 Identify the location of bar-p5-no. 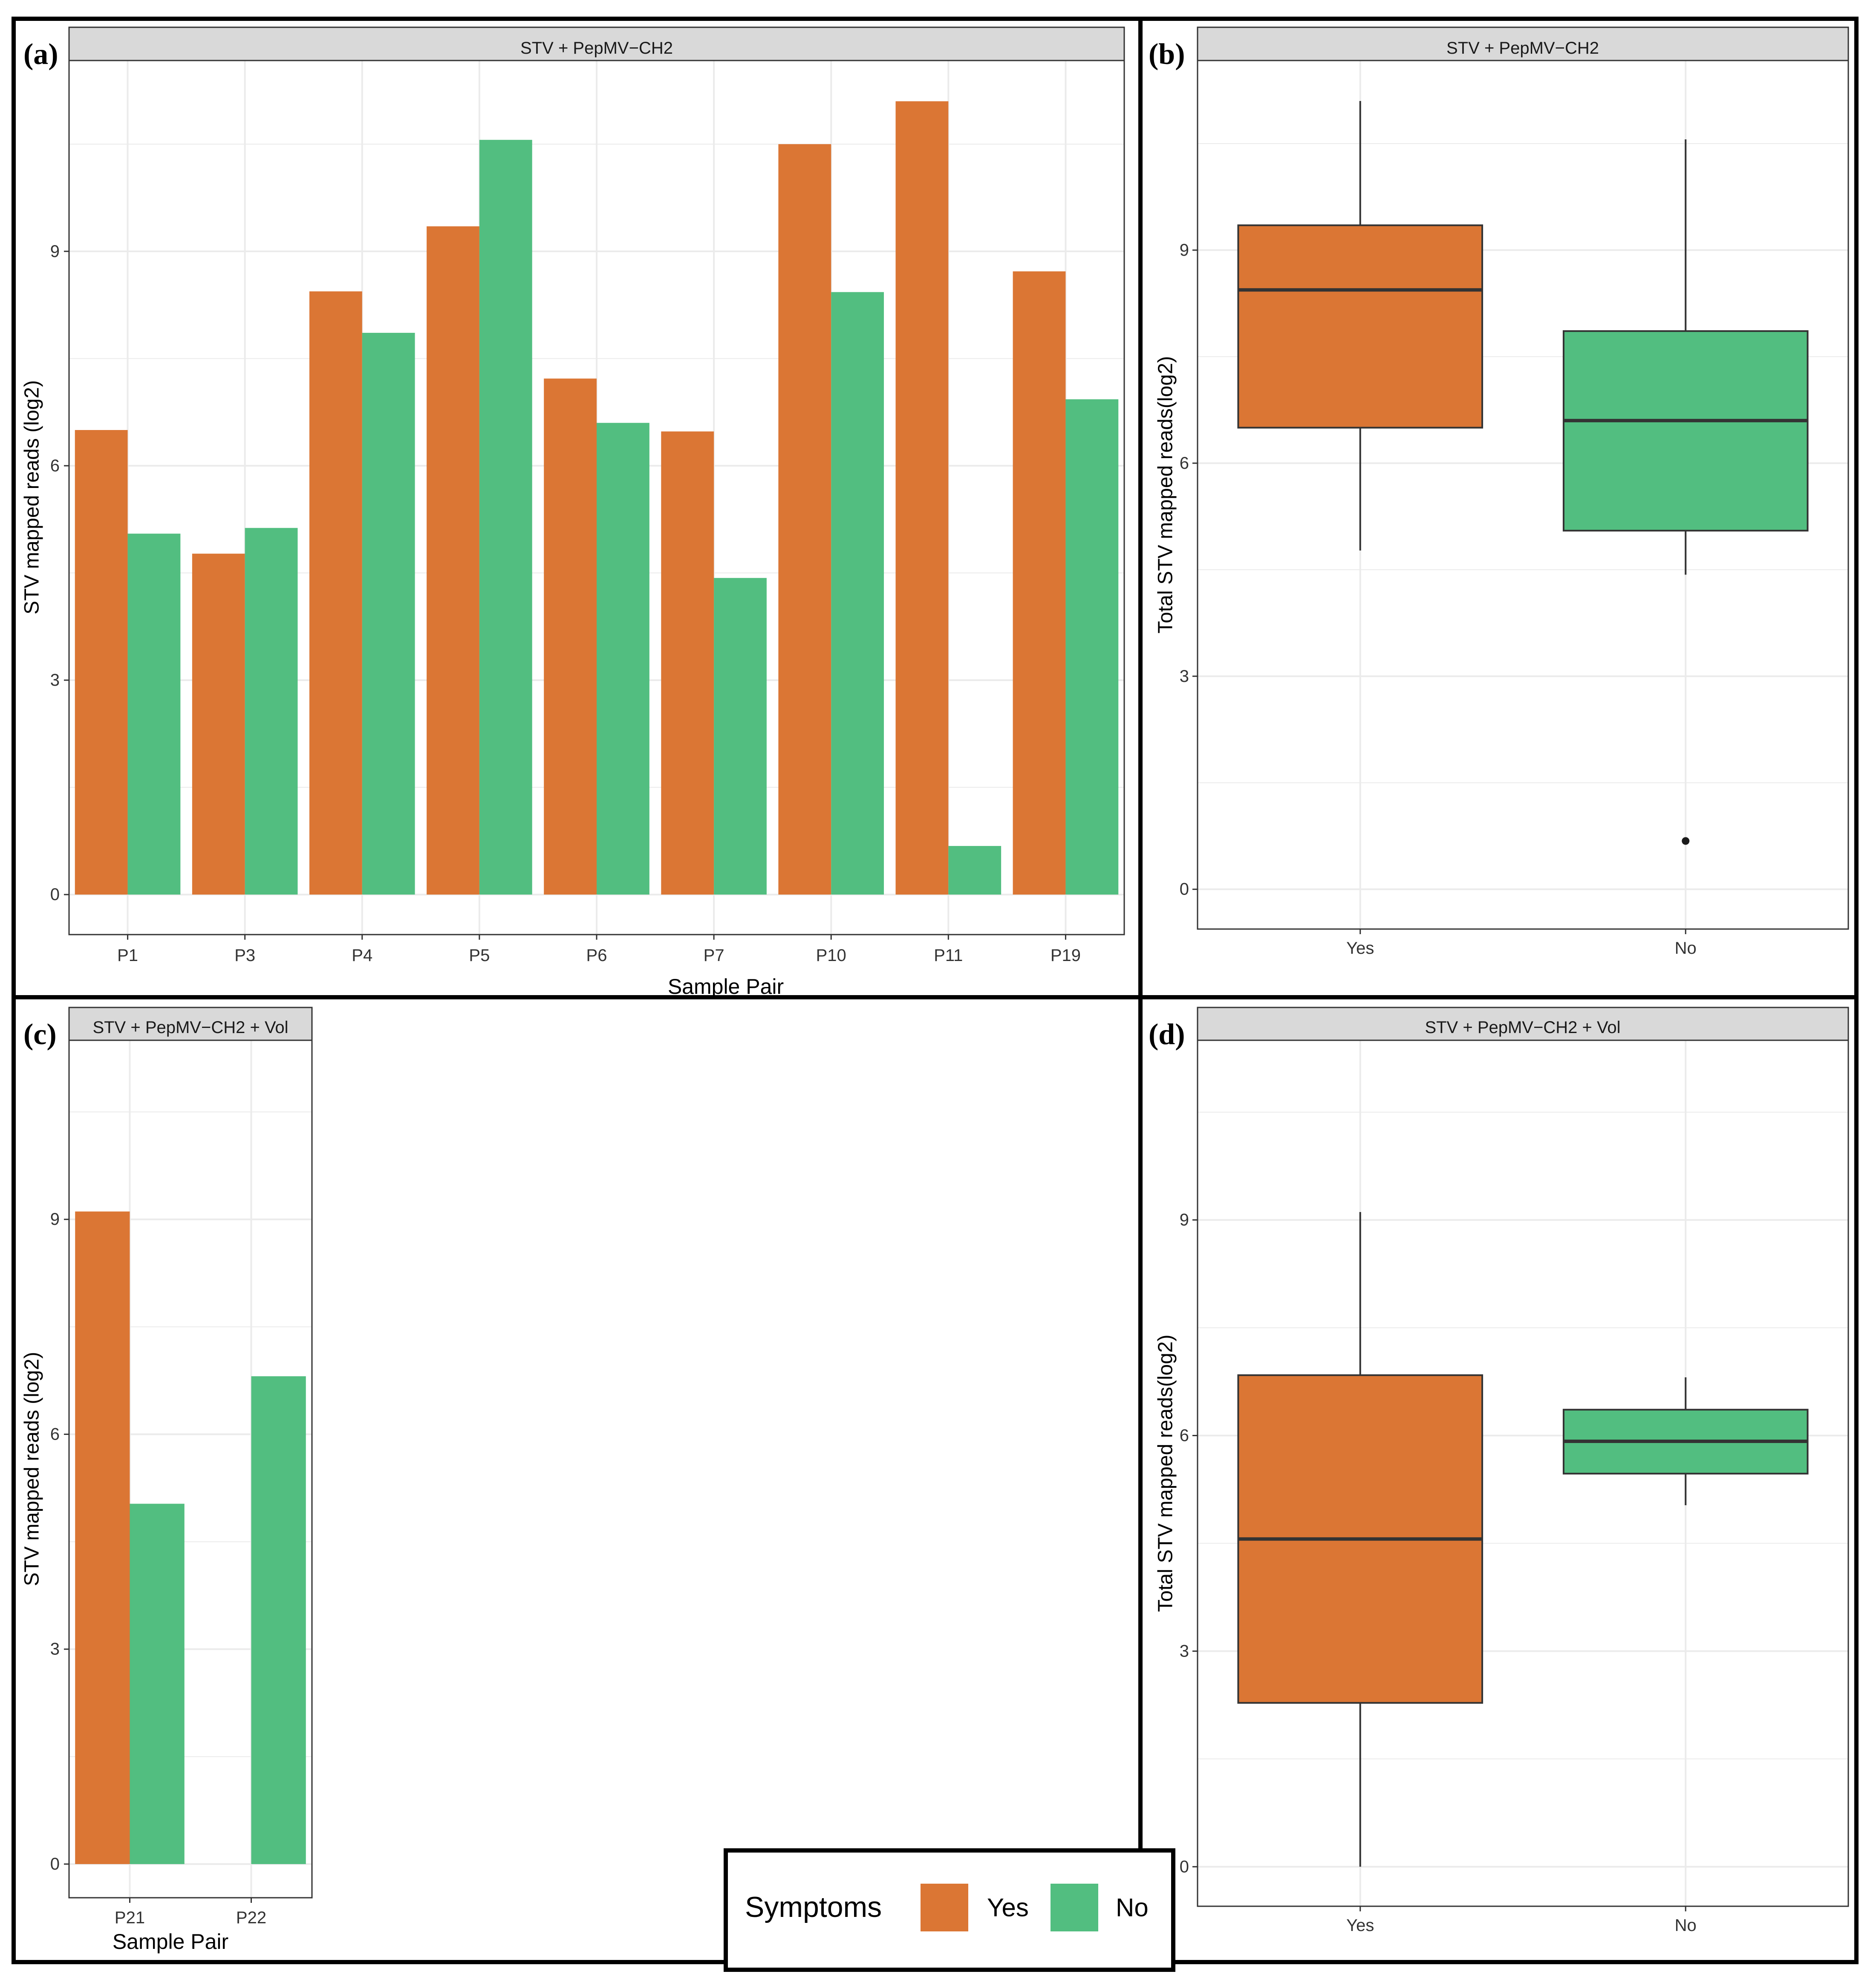
(506, 517).